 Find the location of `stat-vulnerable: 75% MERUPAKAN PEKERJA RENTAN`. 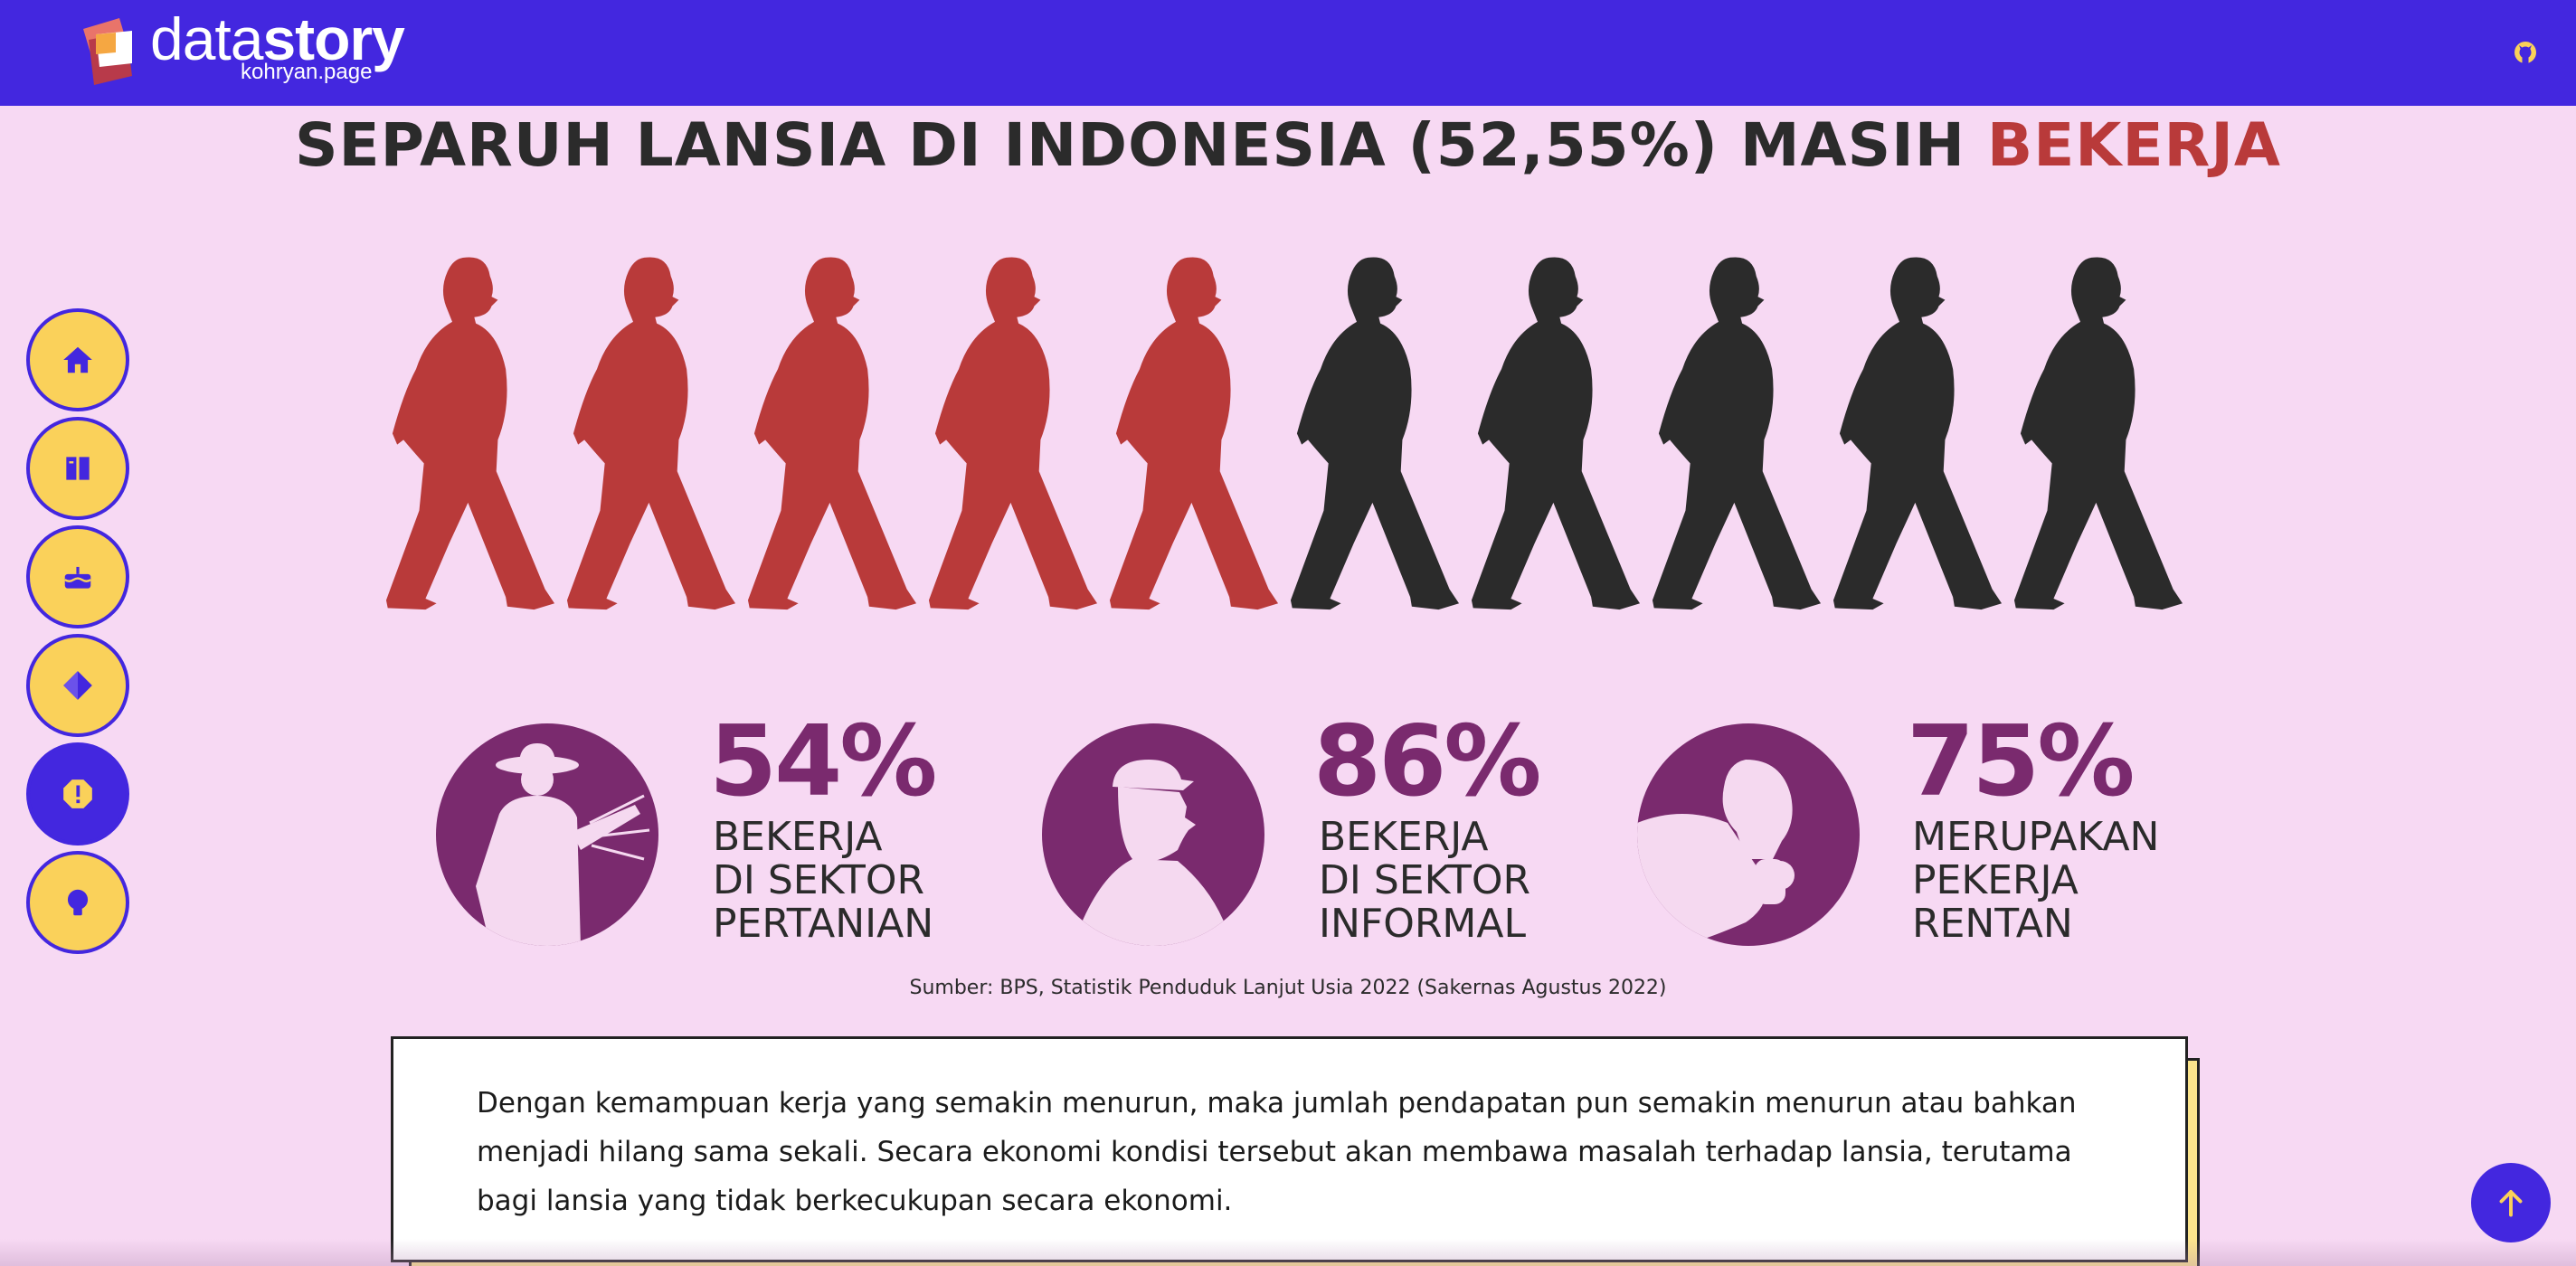

stat-vulnerable: 75% MERUPAKAN PEKERJA RENTAN is located at coordinates (1908, 829).